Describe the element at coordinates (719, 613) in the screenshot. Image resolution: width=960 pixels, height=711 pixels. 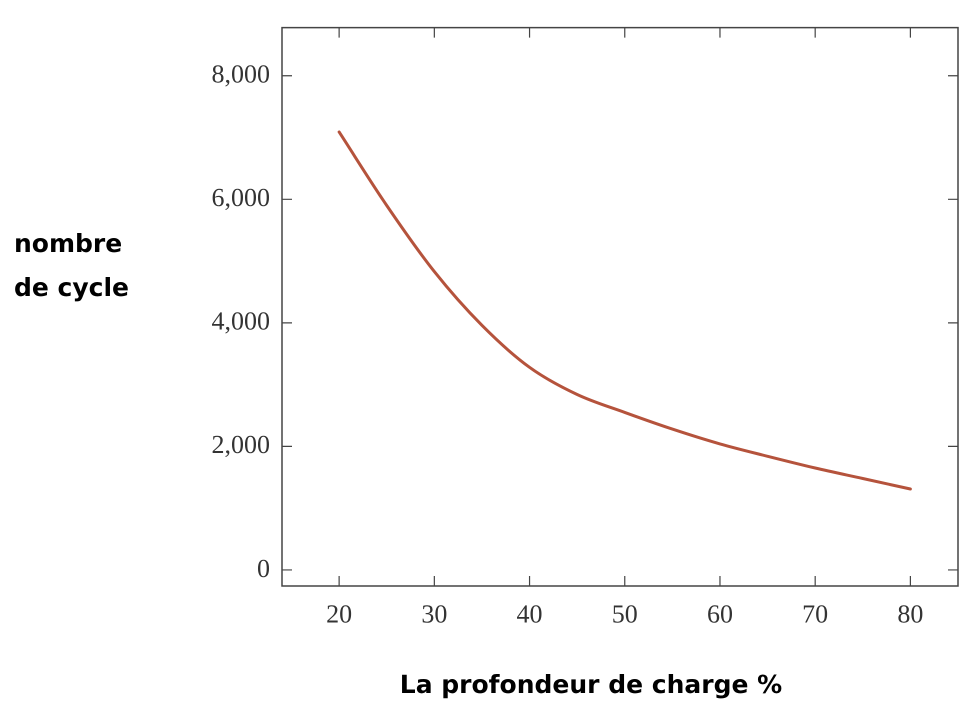
I see `x-tick-label: 60` at that location.